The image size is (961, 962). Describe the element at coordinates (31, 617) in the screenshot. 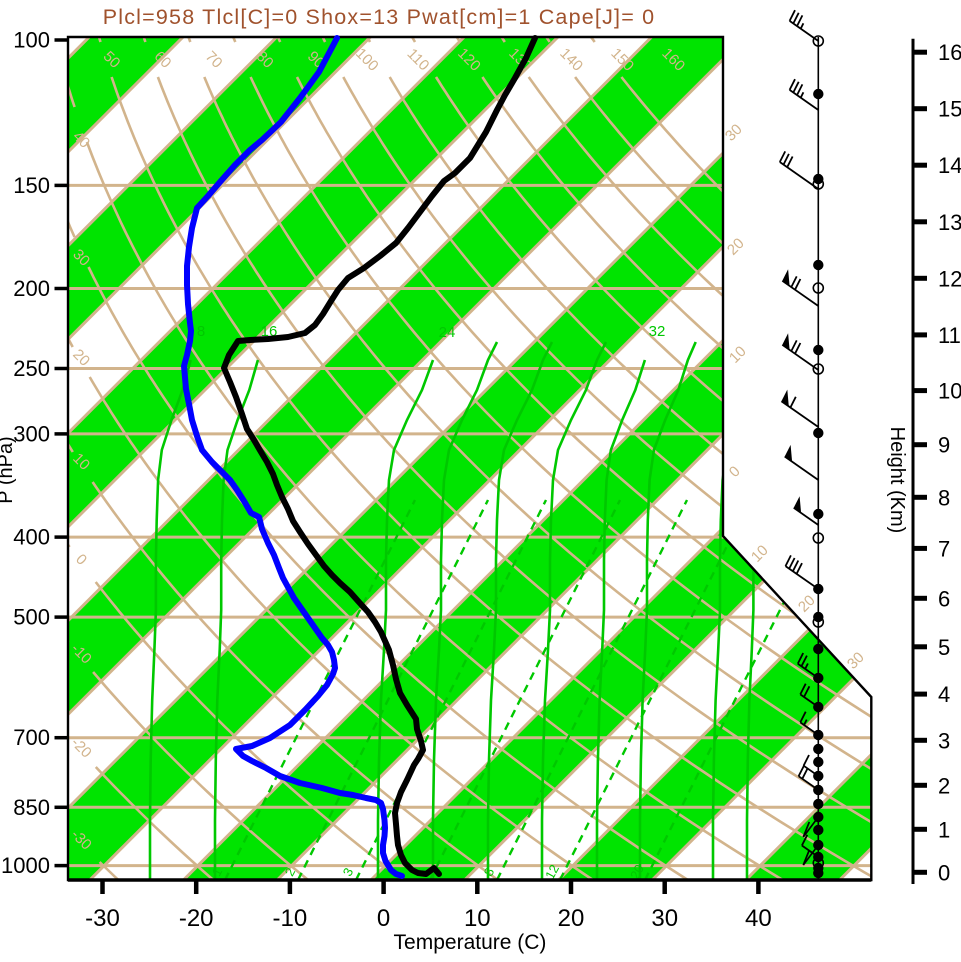

I see `svg-text: 500` at that location.